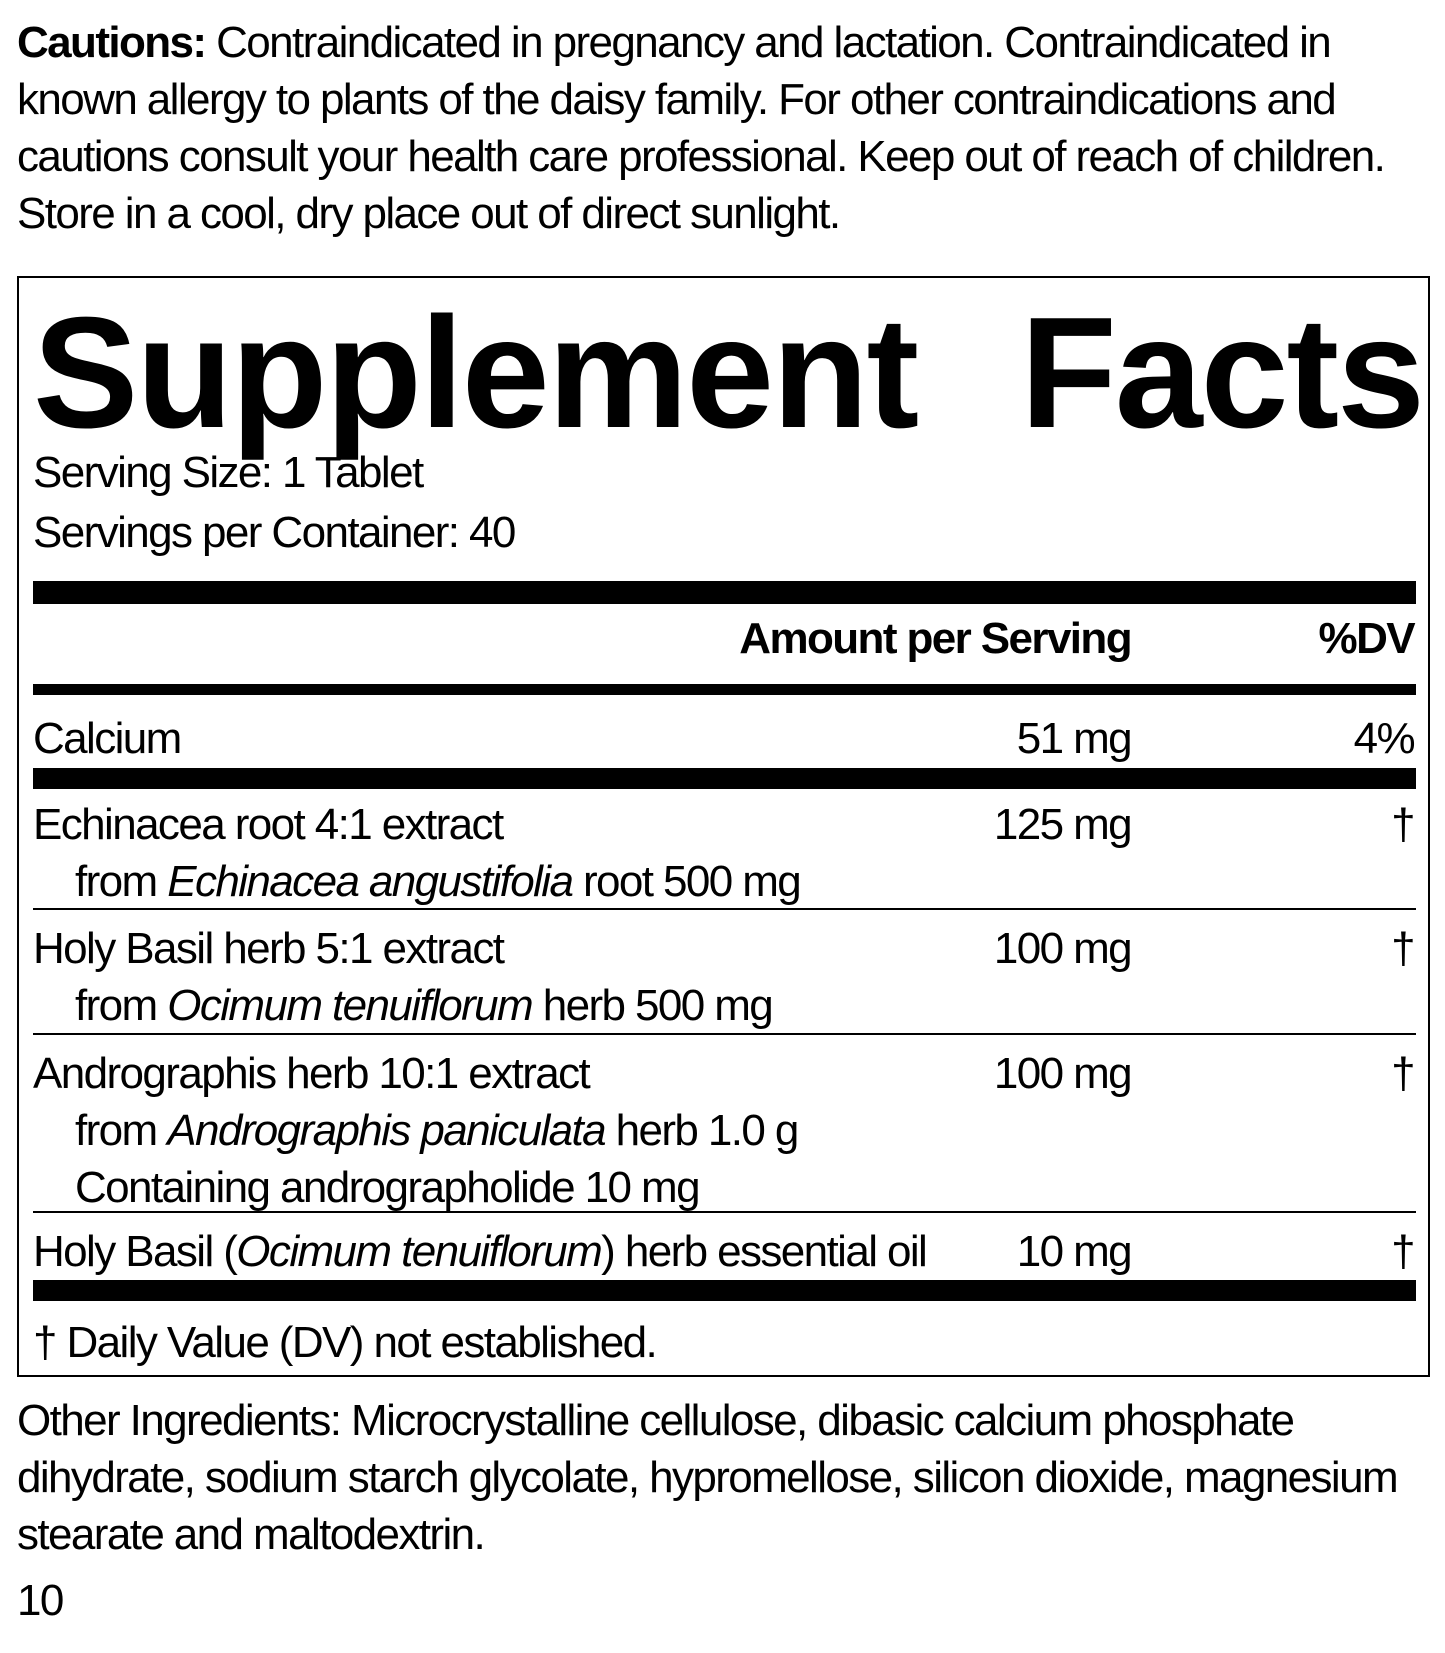 Image resolution: width=1445 pixels, height=1653 pixels. Describe the element at coordinates (1074, 738) in the screenshot. I see `calcium-amount: 51 mg` at that location.